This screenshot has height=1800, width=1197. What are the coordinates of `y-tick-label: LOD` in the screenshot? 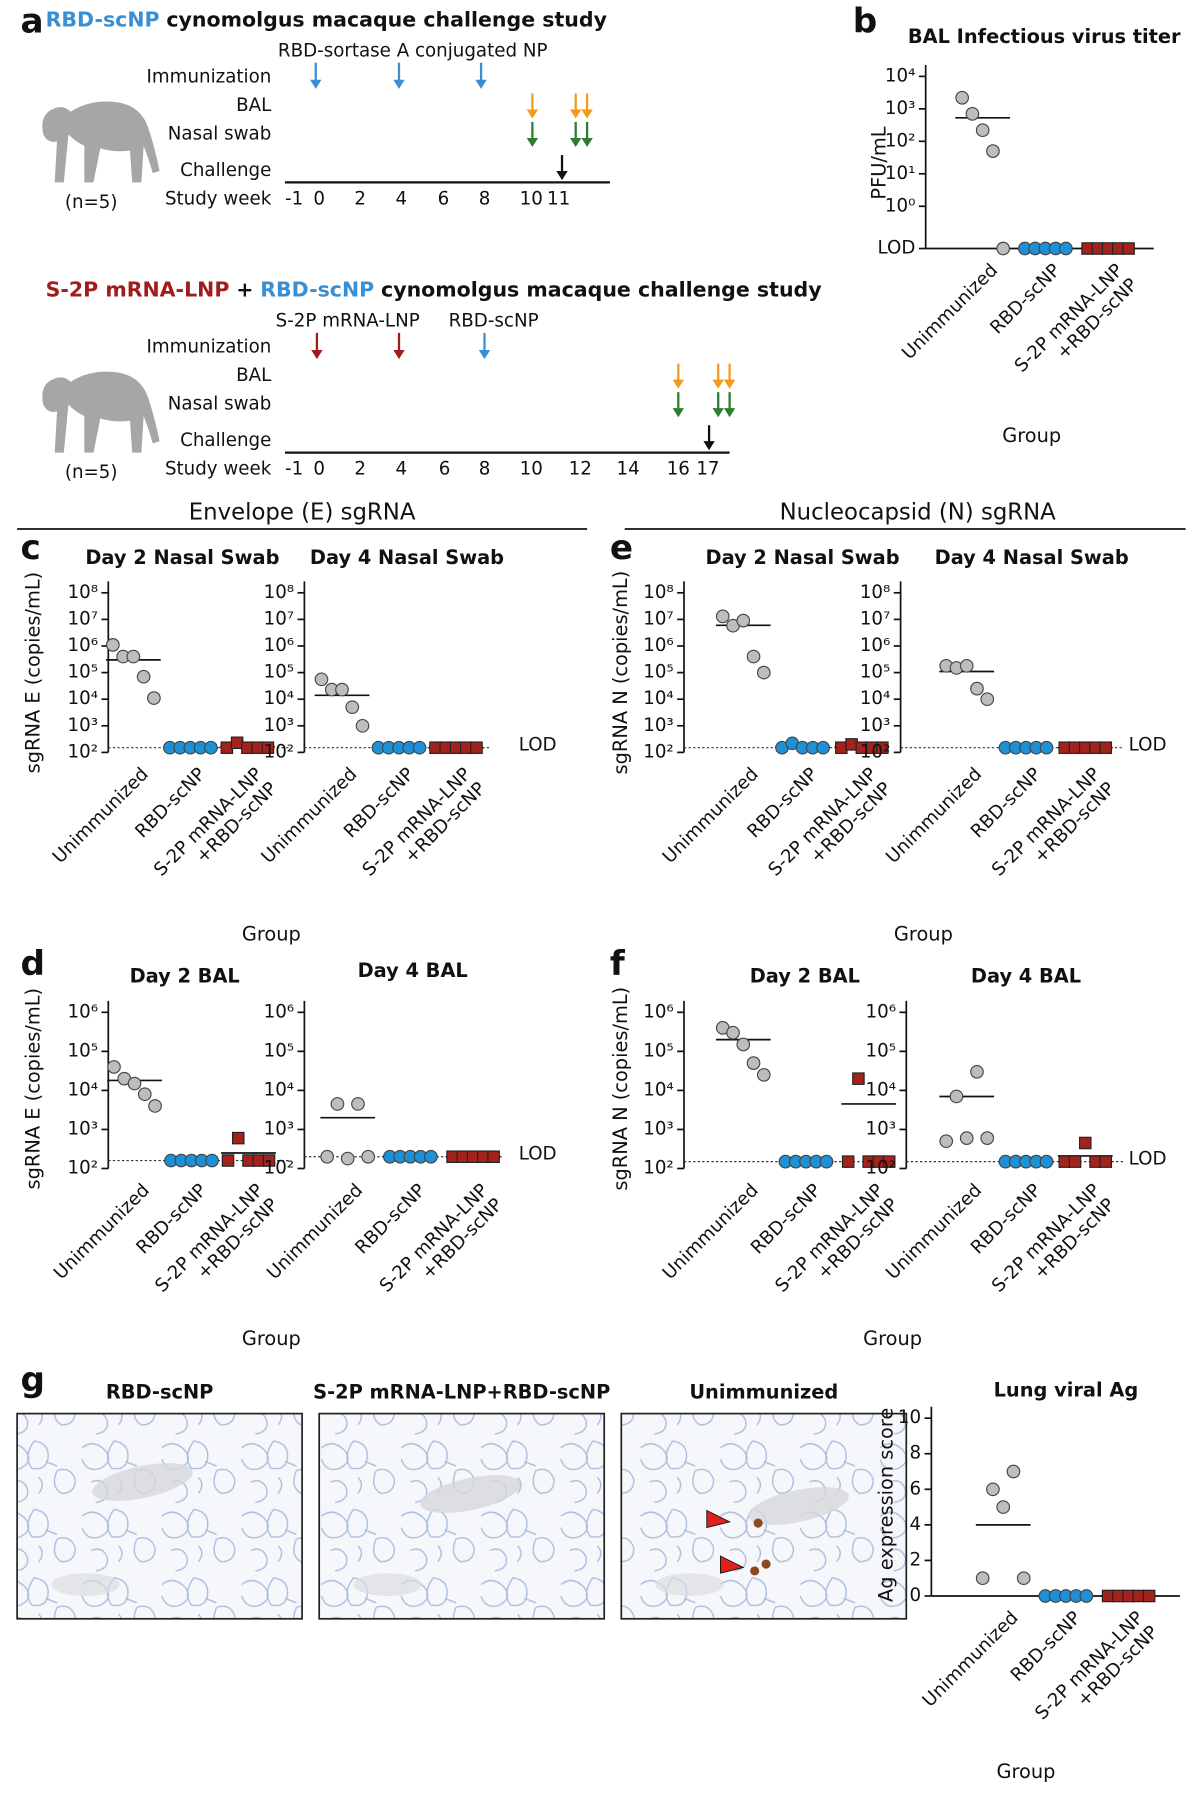 It's located at (897, 248).